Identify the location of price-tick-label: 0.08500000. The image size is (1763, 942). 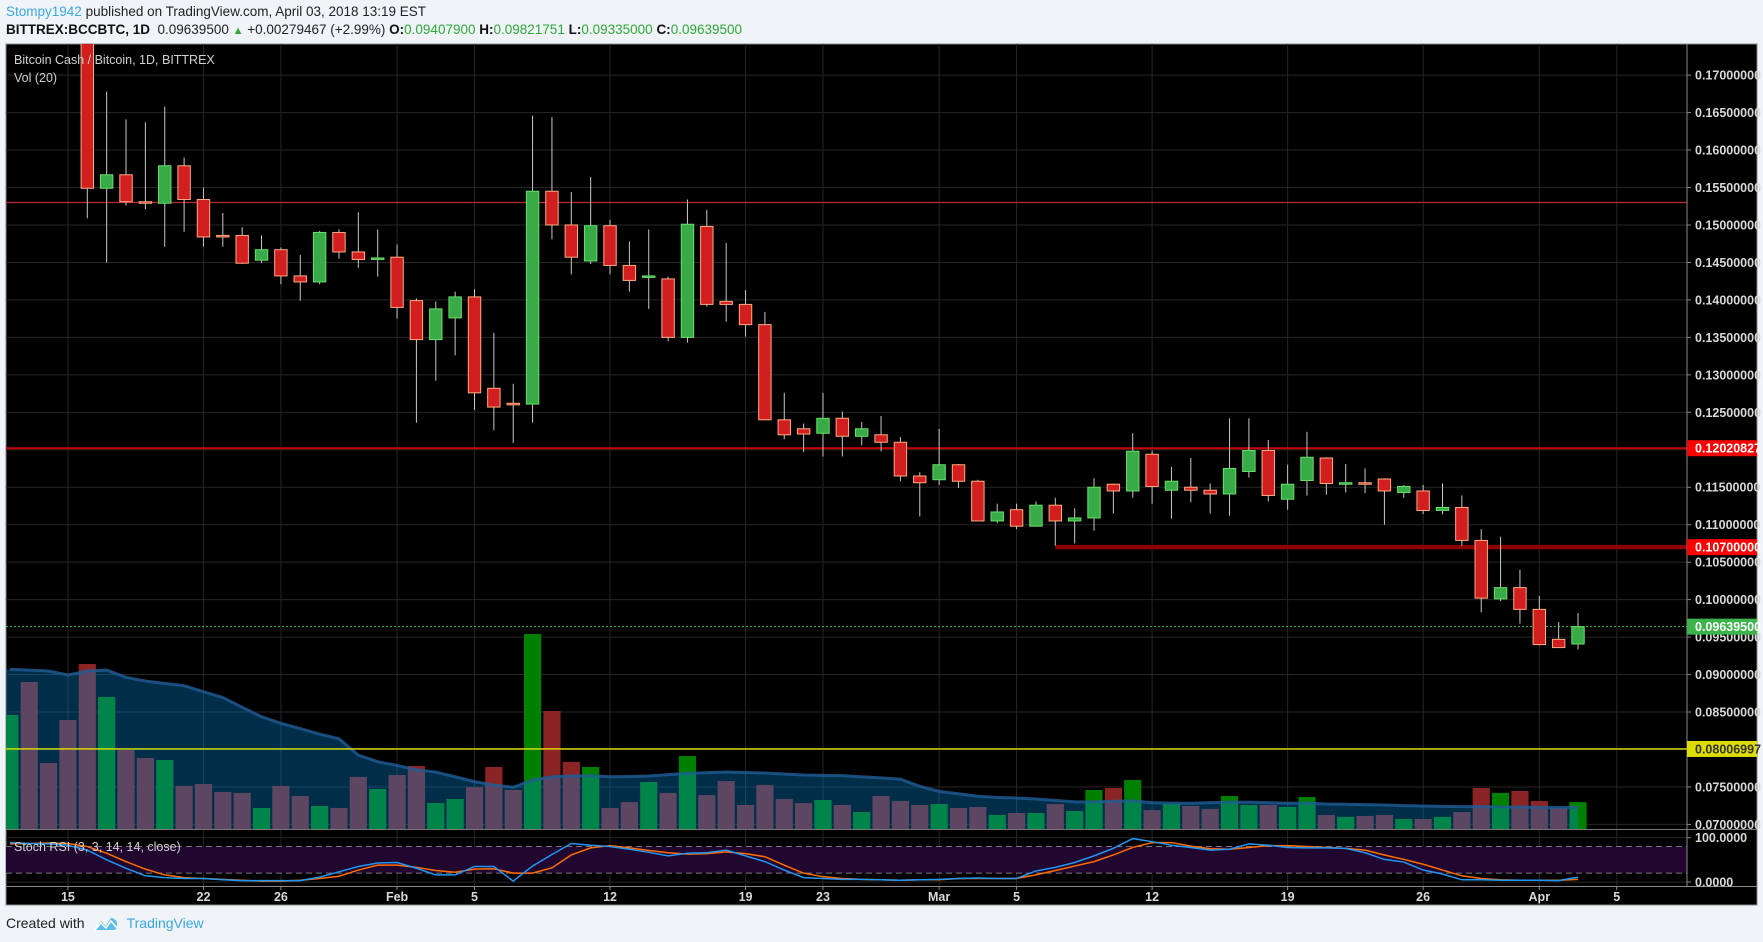
(1728, 713).